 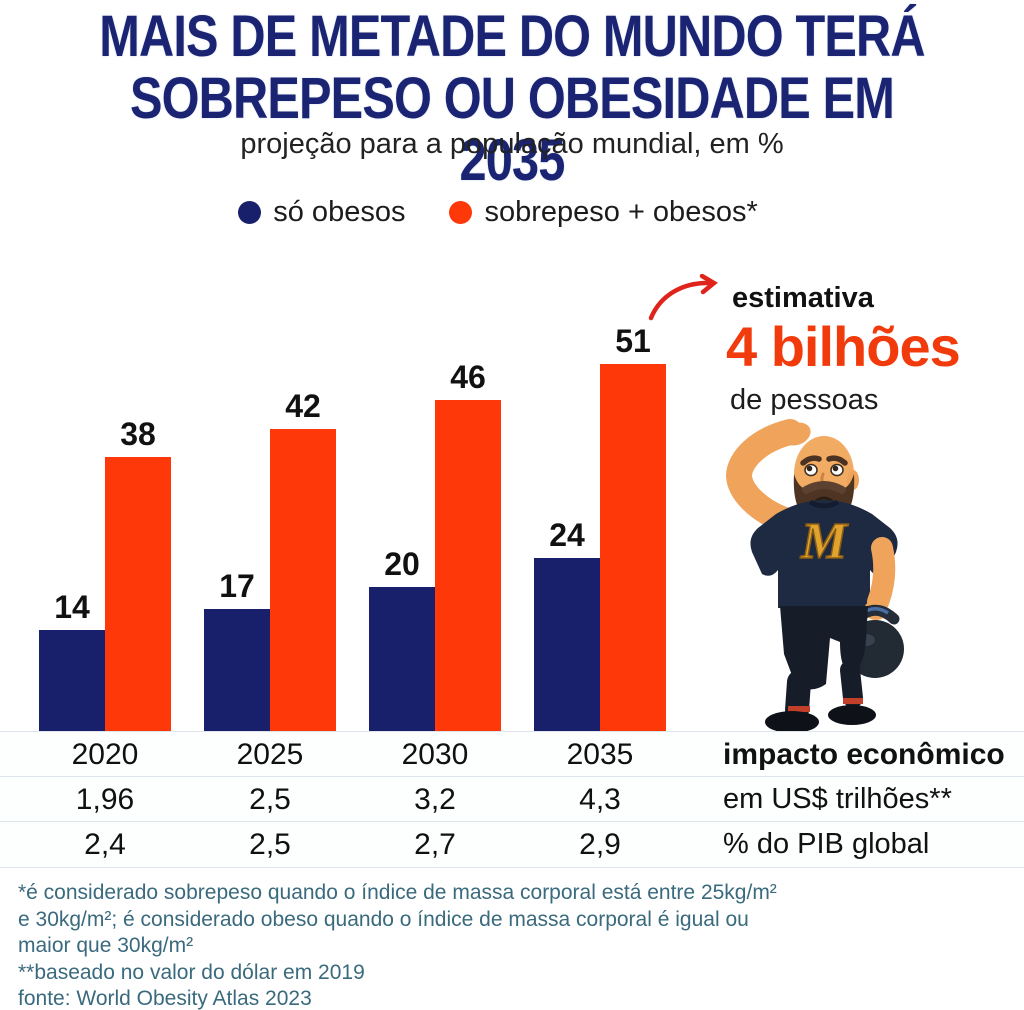 I want to click on year-cell: 2025, so click(x=270, y=754).